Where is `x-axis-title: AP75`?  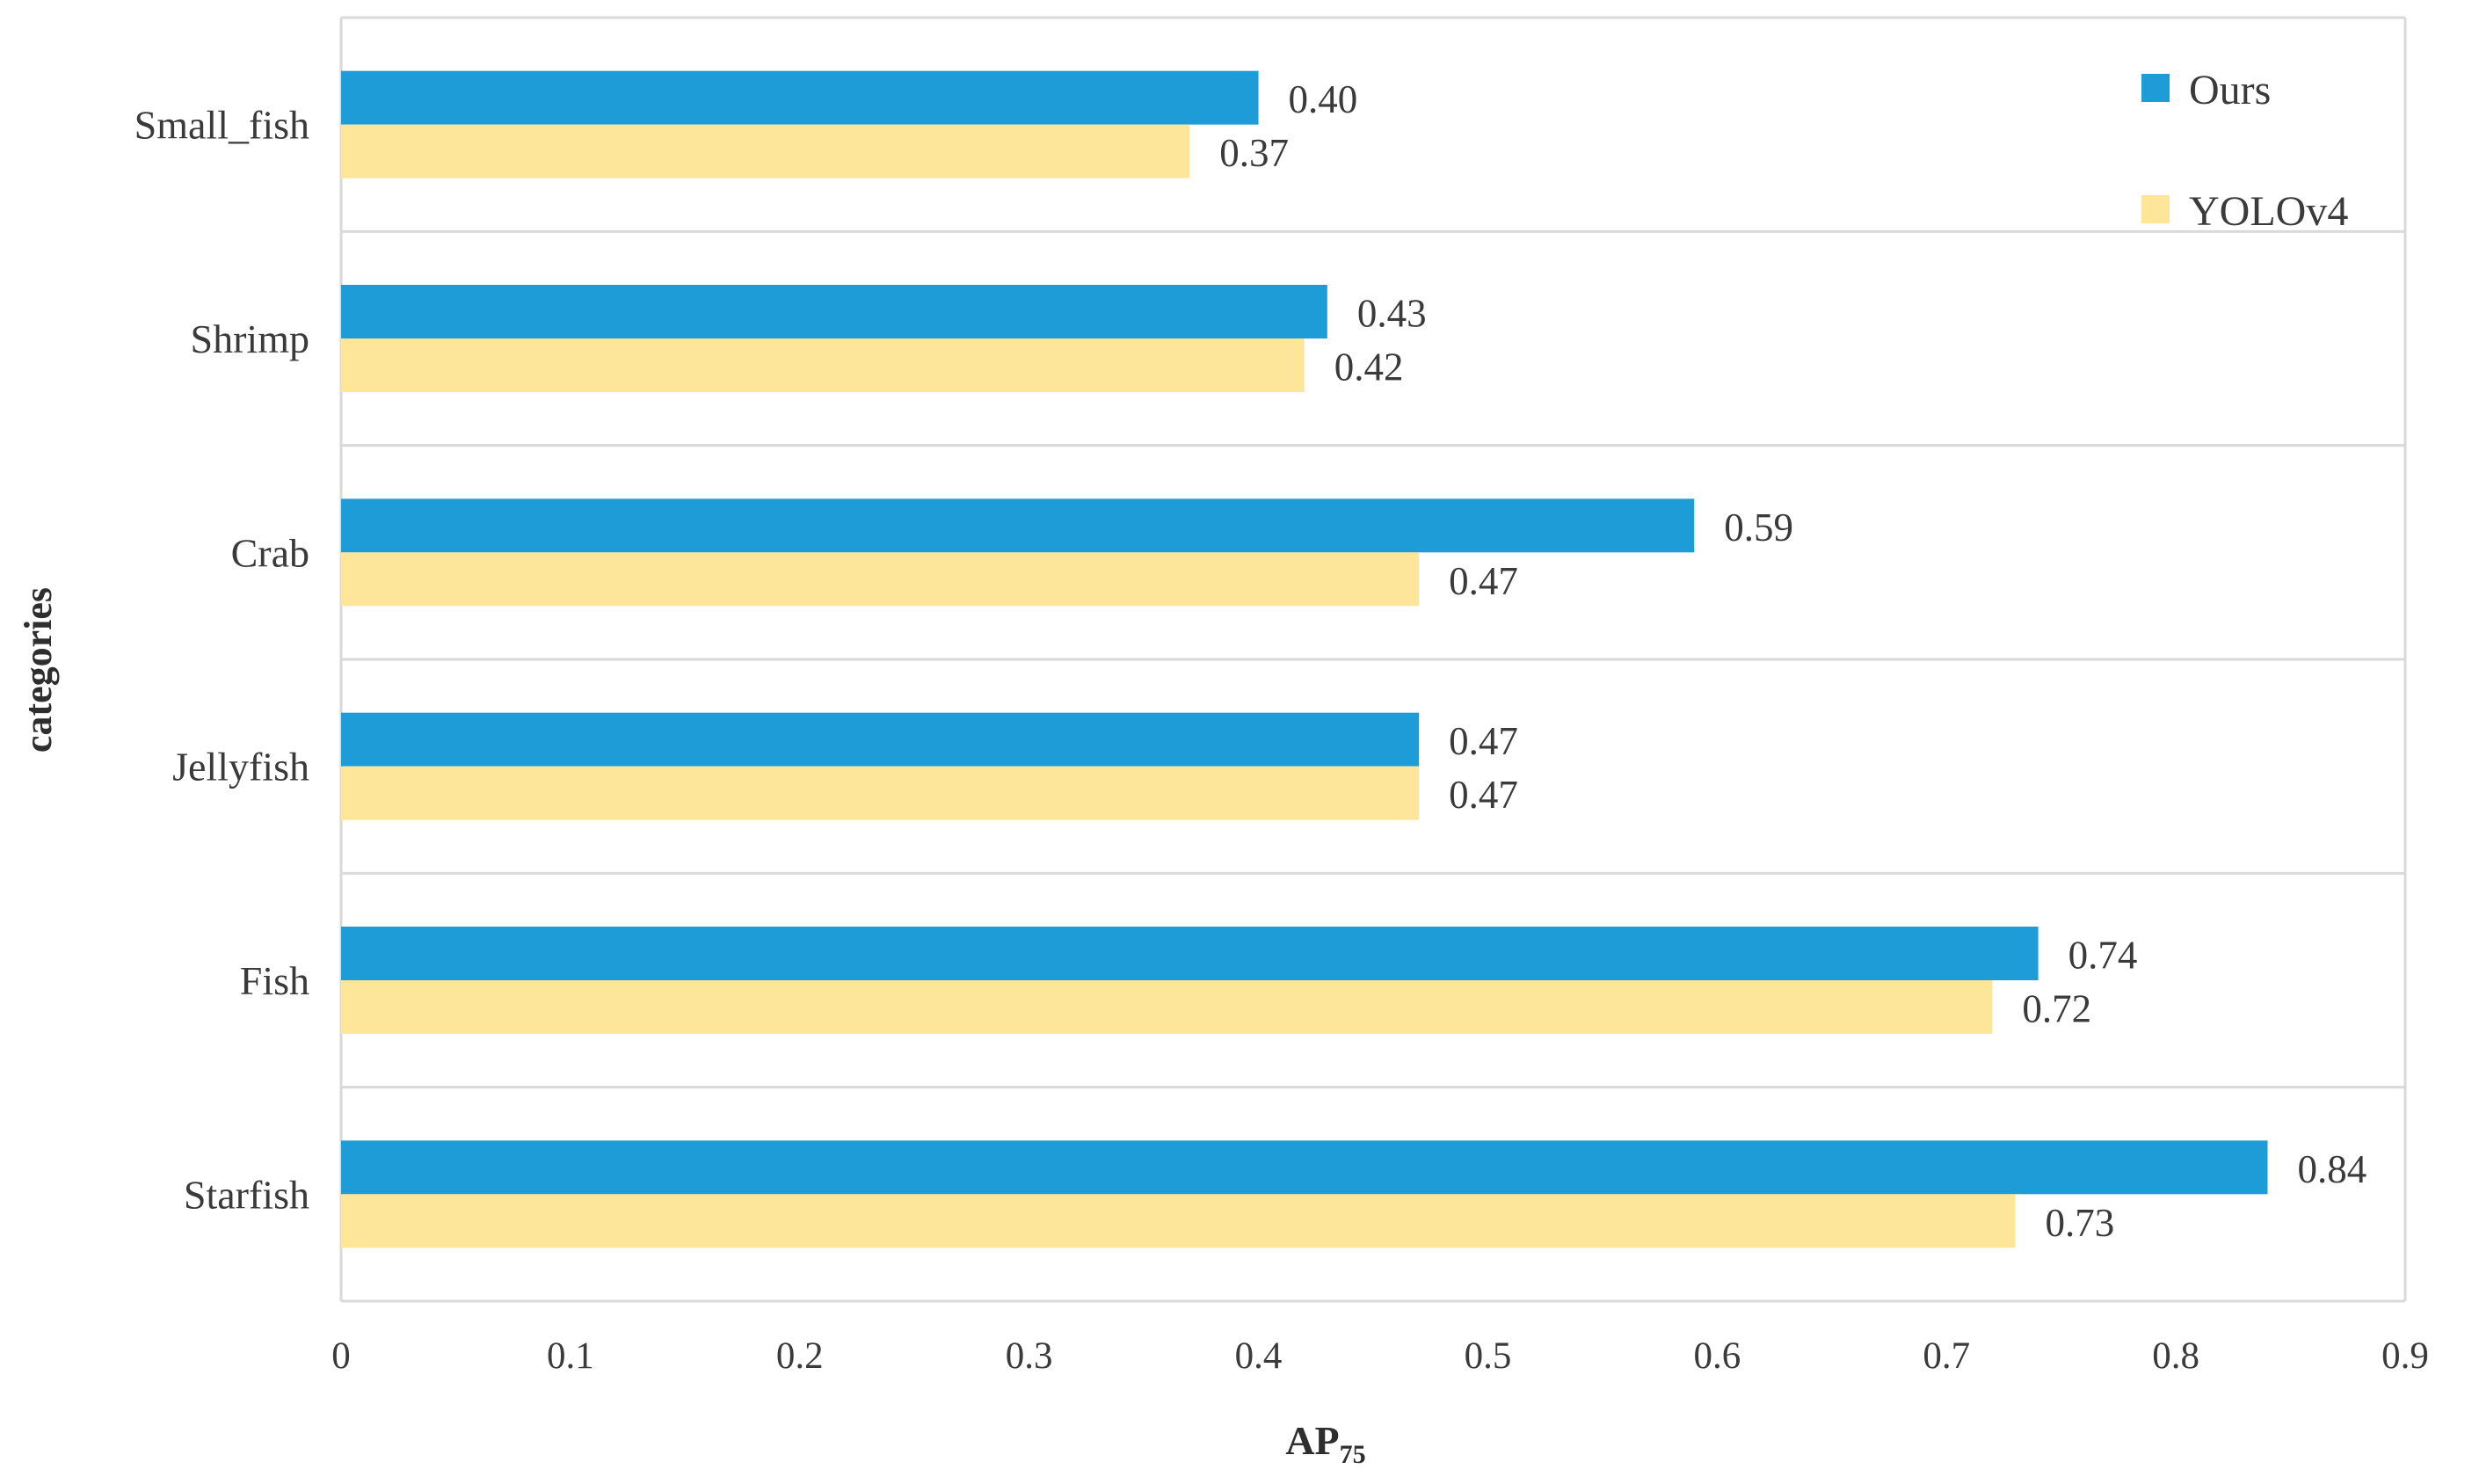 x-axis-title: AP75 is located at coordinates (1325, 1443).